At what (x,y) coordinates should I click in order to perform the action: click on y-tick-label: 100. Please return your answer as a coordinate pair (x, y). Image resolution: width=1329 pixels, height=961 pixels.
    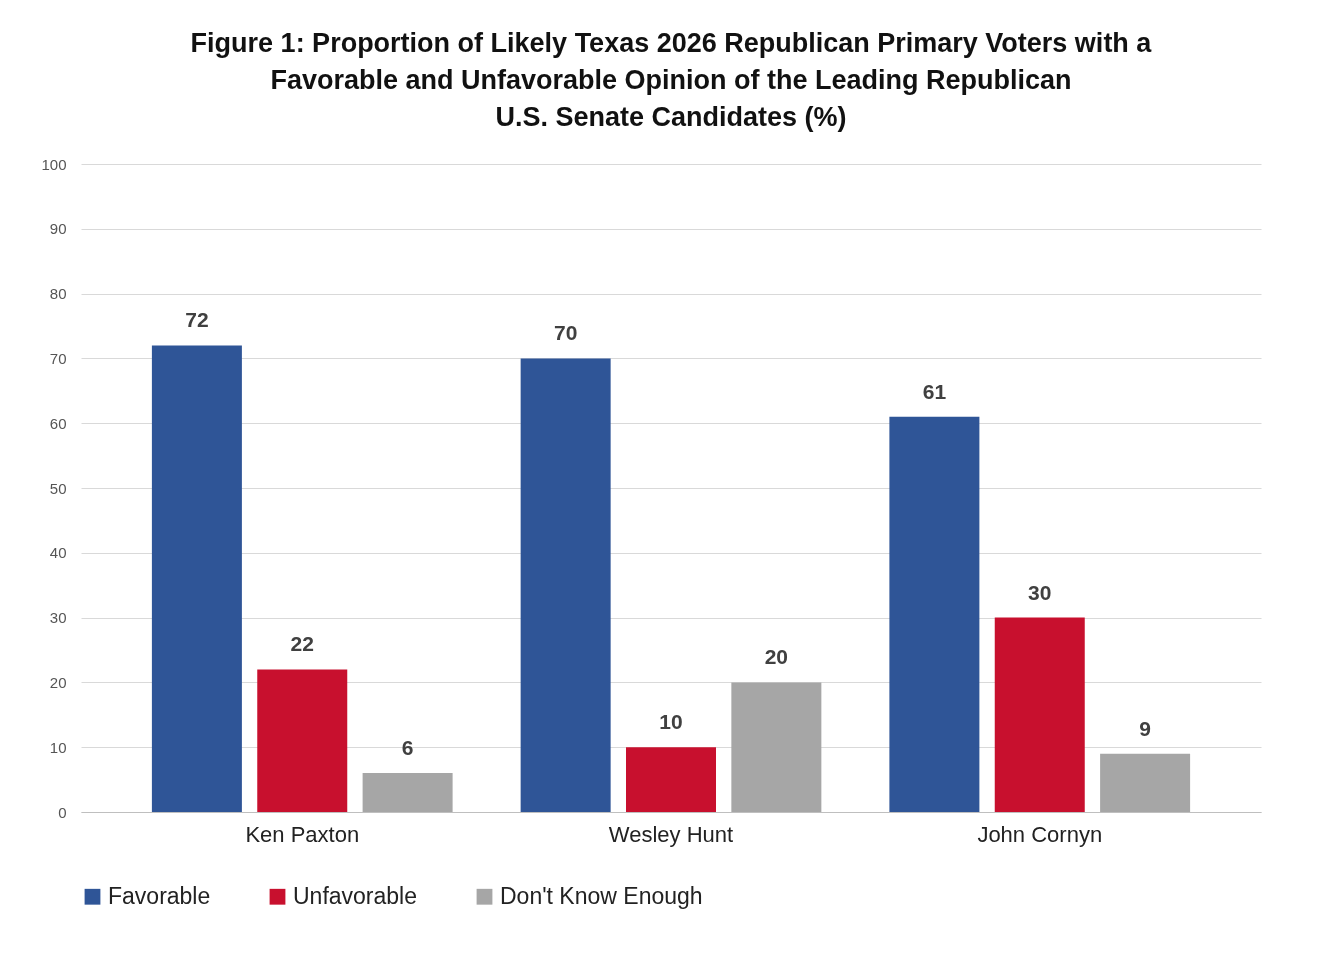
    Looking at the image, I should click on (54, 164).